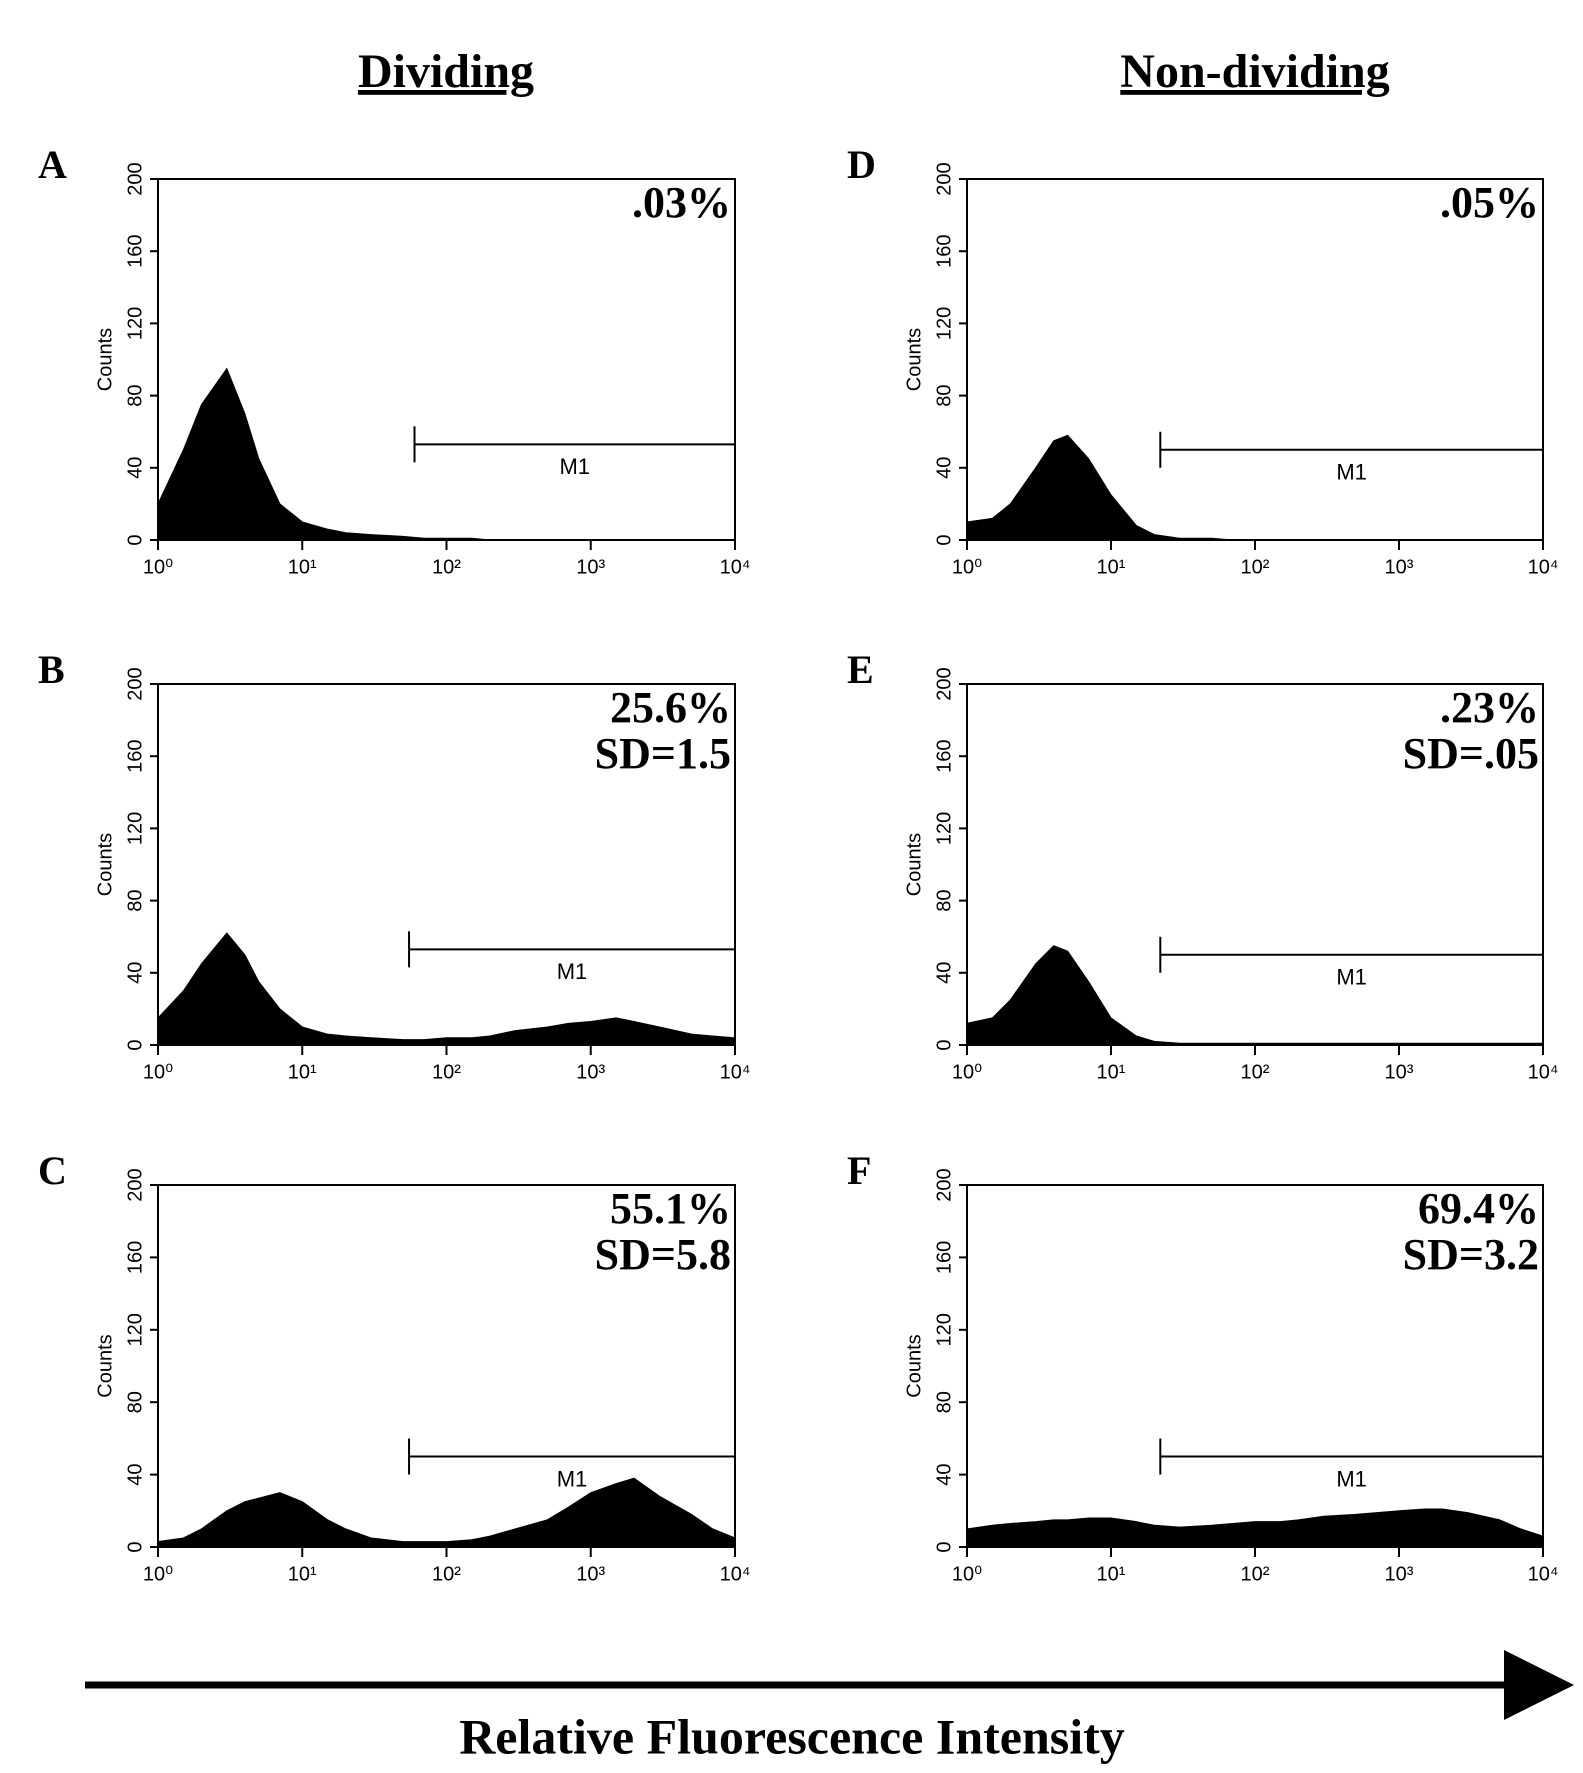 The width and height of the screenshot is (1583, 1773). I want to click on column-title: Dividing, so click(446, 71).